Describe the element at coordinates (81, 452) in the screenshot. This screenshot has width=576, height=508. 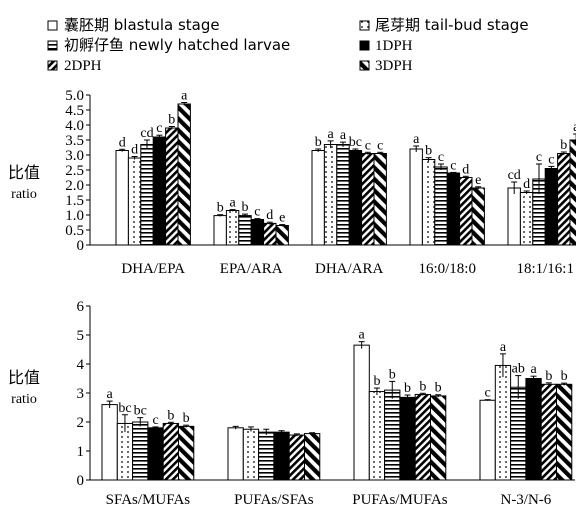
I see `y-tick-label: 1` at that location.